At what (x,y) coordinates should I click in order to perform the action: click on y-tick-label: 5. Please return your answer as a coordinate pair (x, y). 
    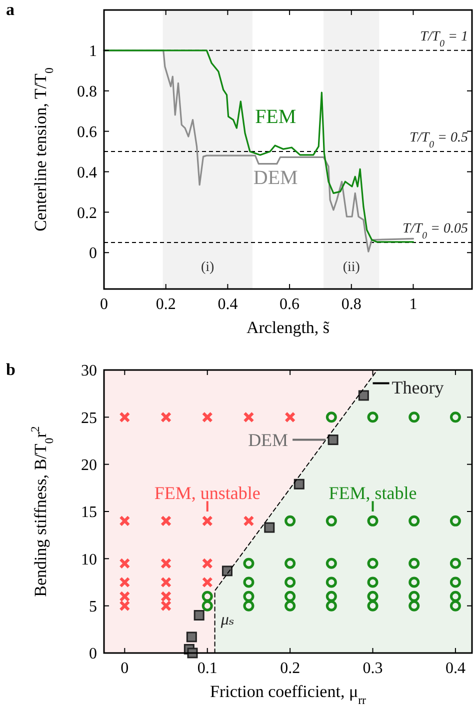
    Looking at the image, I should click on (93, 607).